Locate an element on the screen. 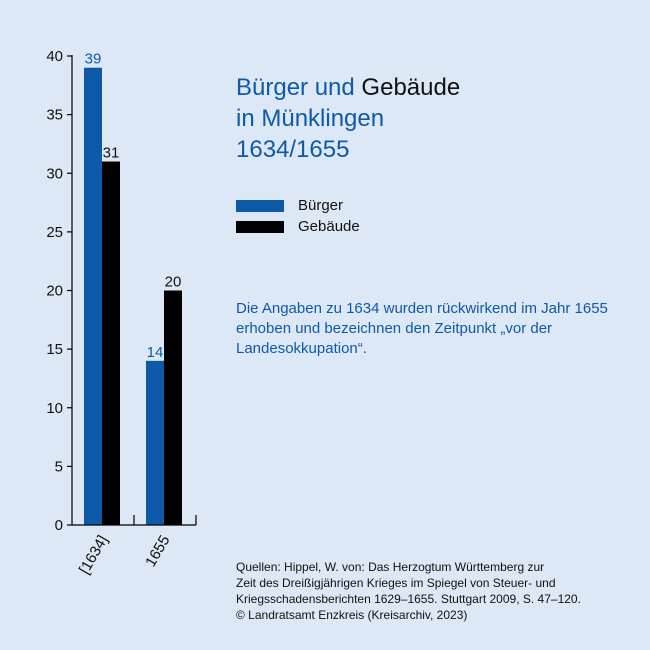 The height and width of the screenshot is (650, 650). y-tick-label: 10 is located at coordinates (54, 408).